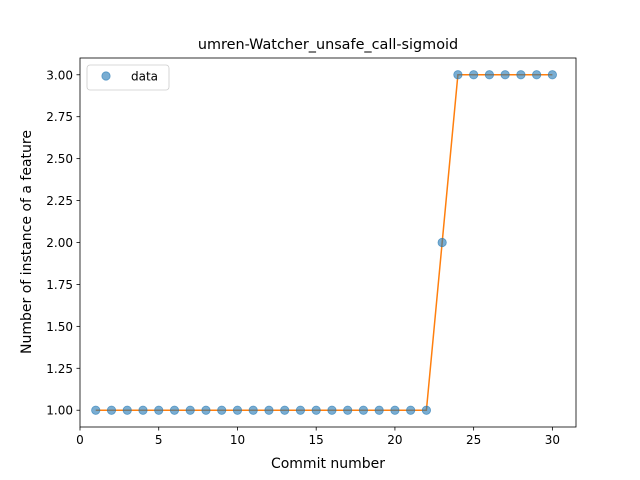 The height and width of the screenshot is (480, 640). I want to click on x-tick-label: 25, so click(473, 440).